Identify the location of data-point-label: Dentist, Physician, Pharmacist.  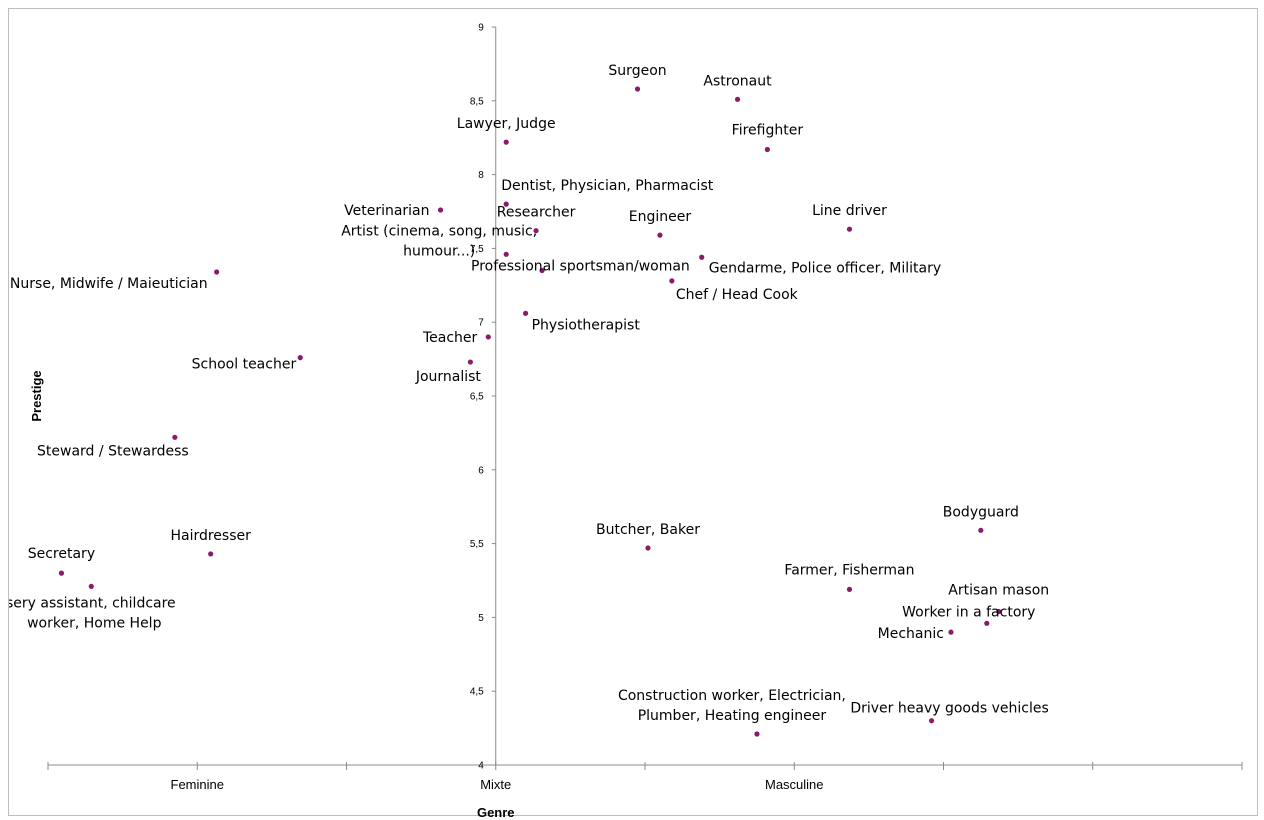
(607, 186).